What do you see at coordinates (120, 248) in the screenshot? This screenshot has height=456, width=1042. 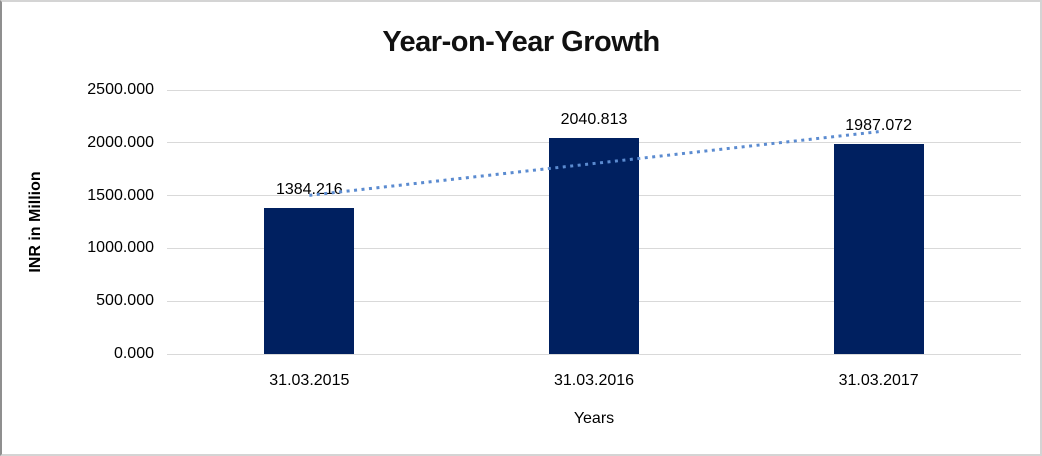 I see `y-axis-tick-label: 1000.000` at bounding box center [120, 248].